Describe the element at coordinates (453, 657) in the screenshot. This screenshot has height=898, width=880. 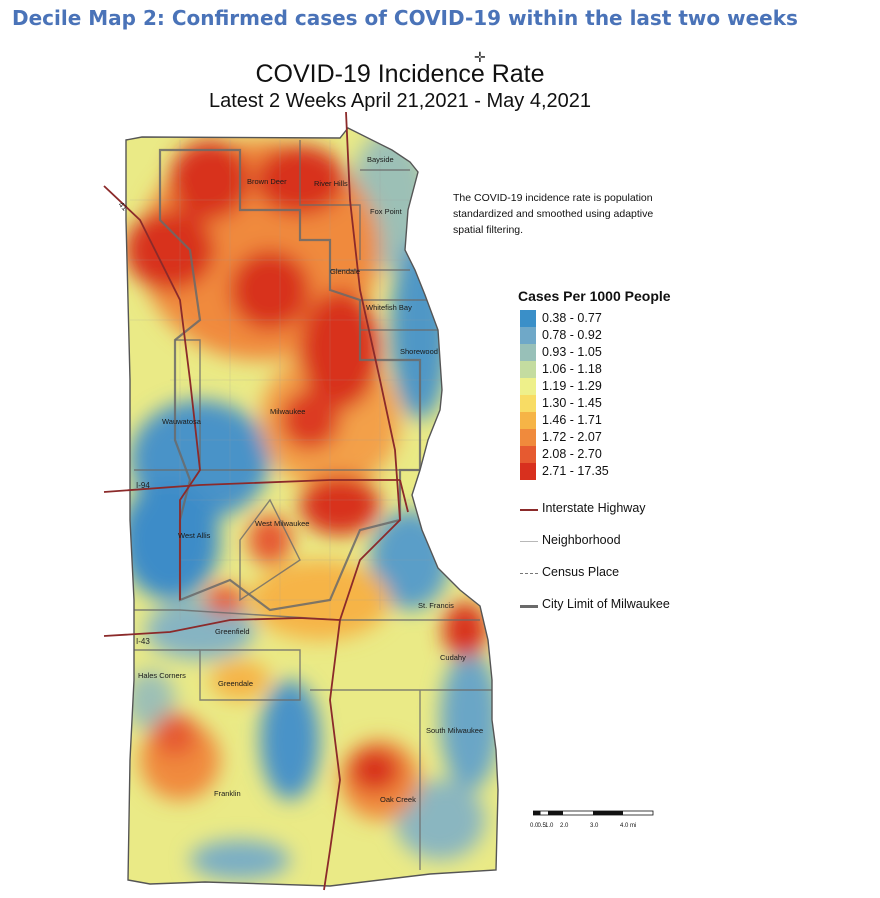
I see `place-label: Cudahy` at that location.